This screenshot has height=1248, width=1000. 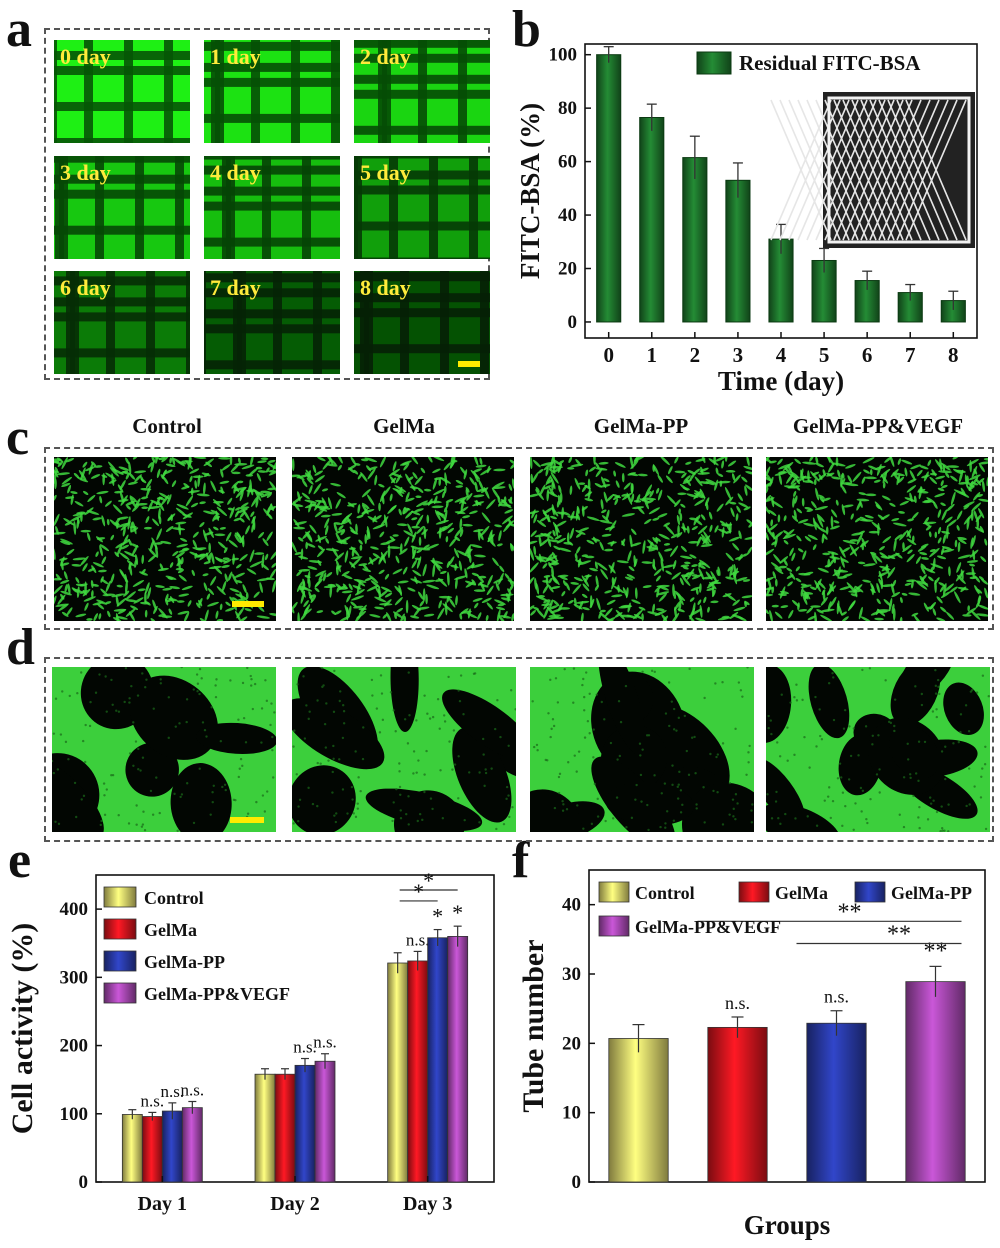 What do you see at coordinates (910, 355) in the screenshot?
I see `chart-b-x-tick-label: 7` at bounding box center [910, 355].